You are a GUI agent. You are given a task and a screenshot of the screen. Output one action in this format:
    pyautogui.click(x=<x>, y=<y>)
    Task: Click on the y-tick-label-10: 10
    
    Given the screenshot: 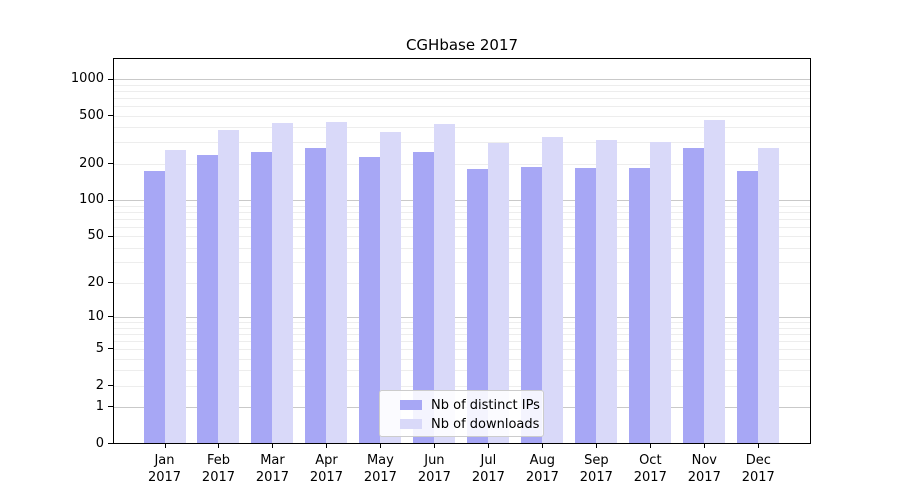 What is the action you would take?
    pyautogui.click(x=95, y=316)
    